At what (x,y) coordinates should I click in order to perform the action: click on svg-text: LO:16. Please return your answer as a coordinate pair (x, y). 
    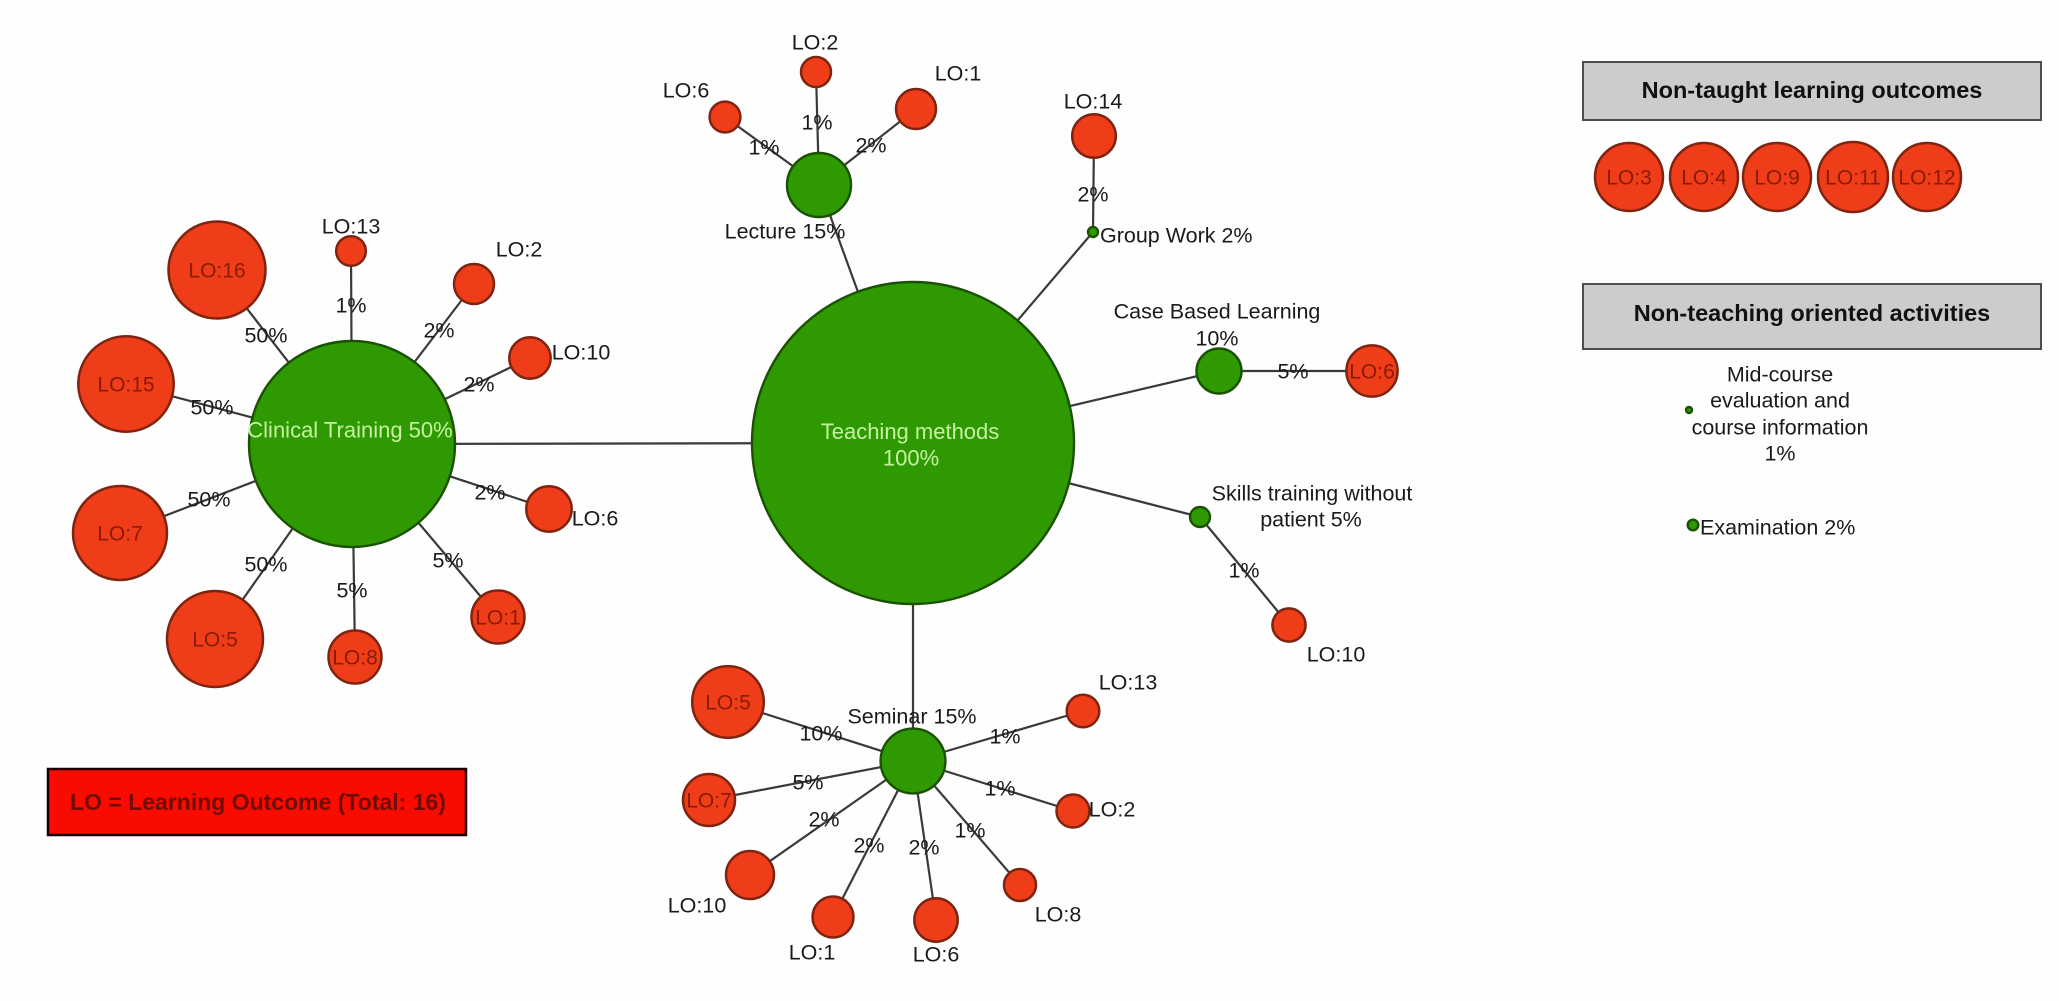
    Looking at the image, I should click on (216, 271).